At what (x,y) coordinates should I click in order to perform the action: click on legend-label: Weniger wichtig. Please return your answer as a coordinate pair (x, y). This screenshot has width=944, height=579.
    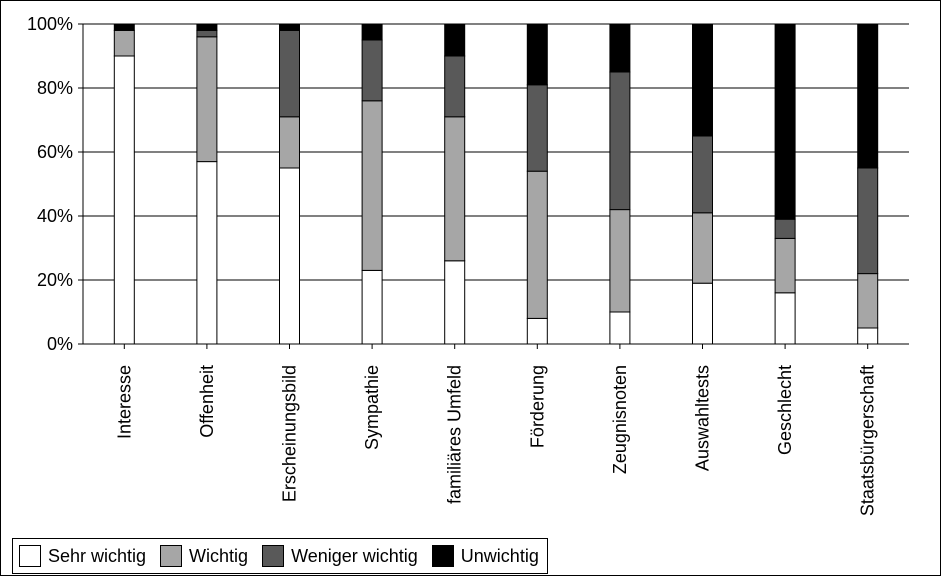
    Looking at the image, I should click on (354, 555).